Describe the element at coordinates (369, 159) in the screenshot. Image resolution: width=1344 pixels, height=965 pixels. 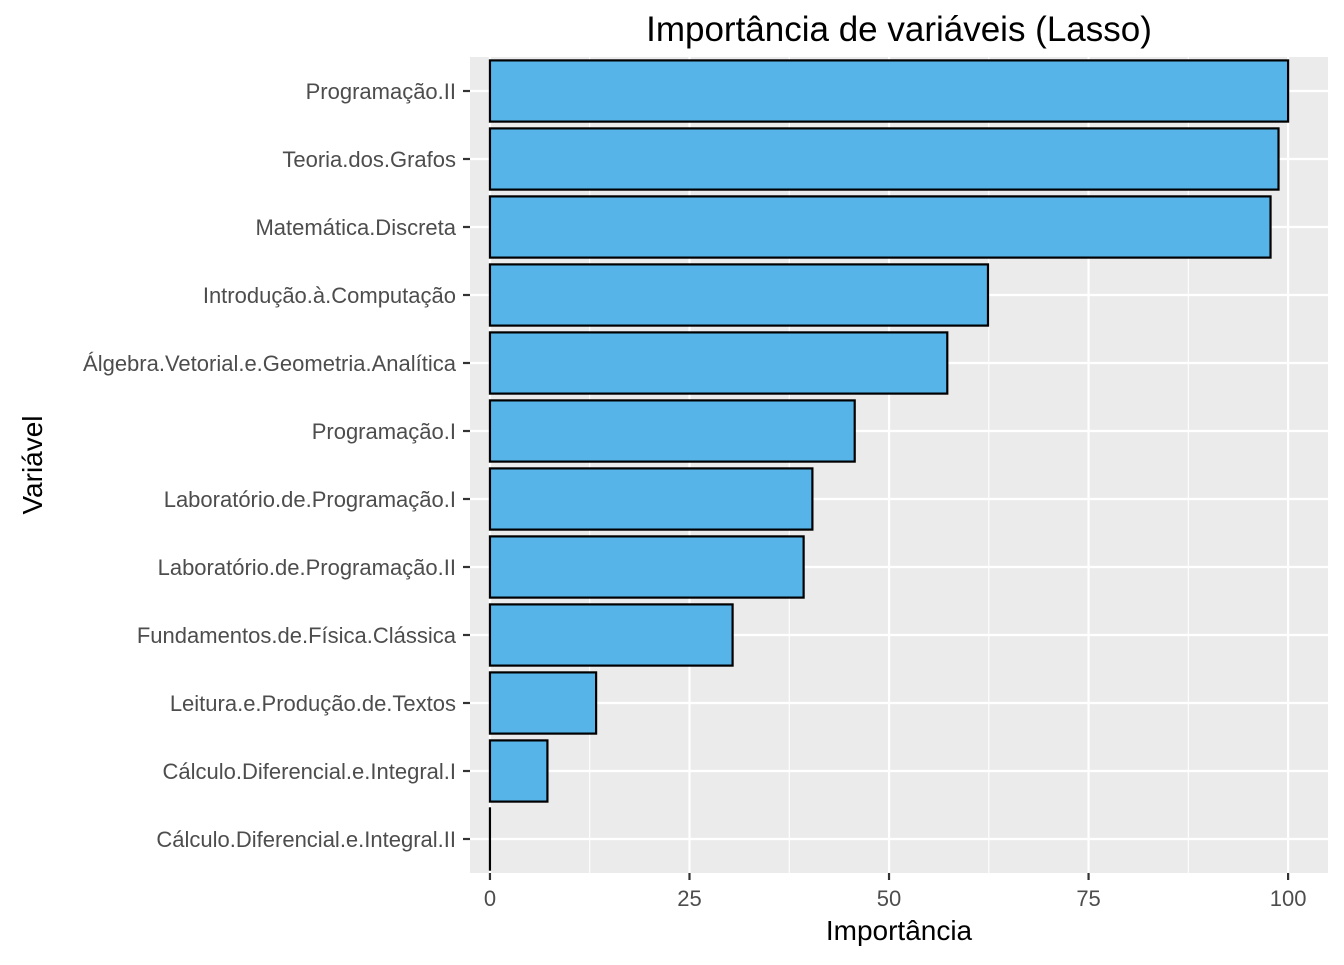
I see `y-tick-label: Teoria.dos.Grafos` at that location.